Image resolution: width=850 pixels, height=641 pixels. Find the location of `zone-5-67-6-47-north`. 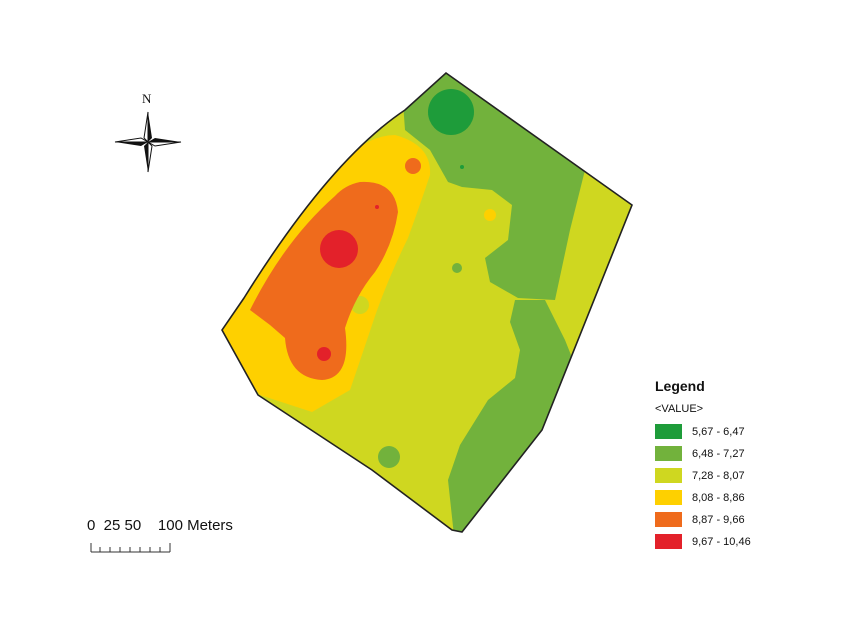

zone-5-67-6-47-north is located at coordinates (451, 112).